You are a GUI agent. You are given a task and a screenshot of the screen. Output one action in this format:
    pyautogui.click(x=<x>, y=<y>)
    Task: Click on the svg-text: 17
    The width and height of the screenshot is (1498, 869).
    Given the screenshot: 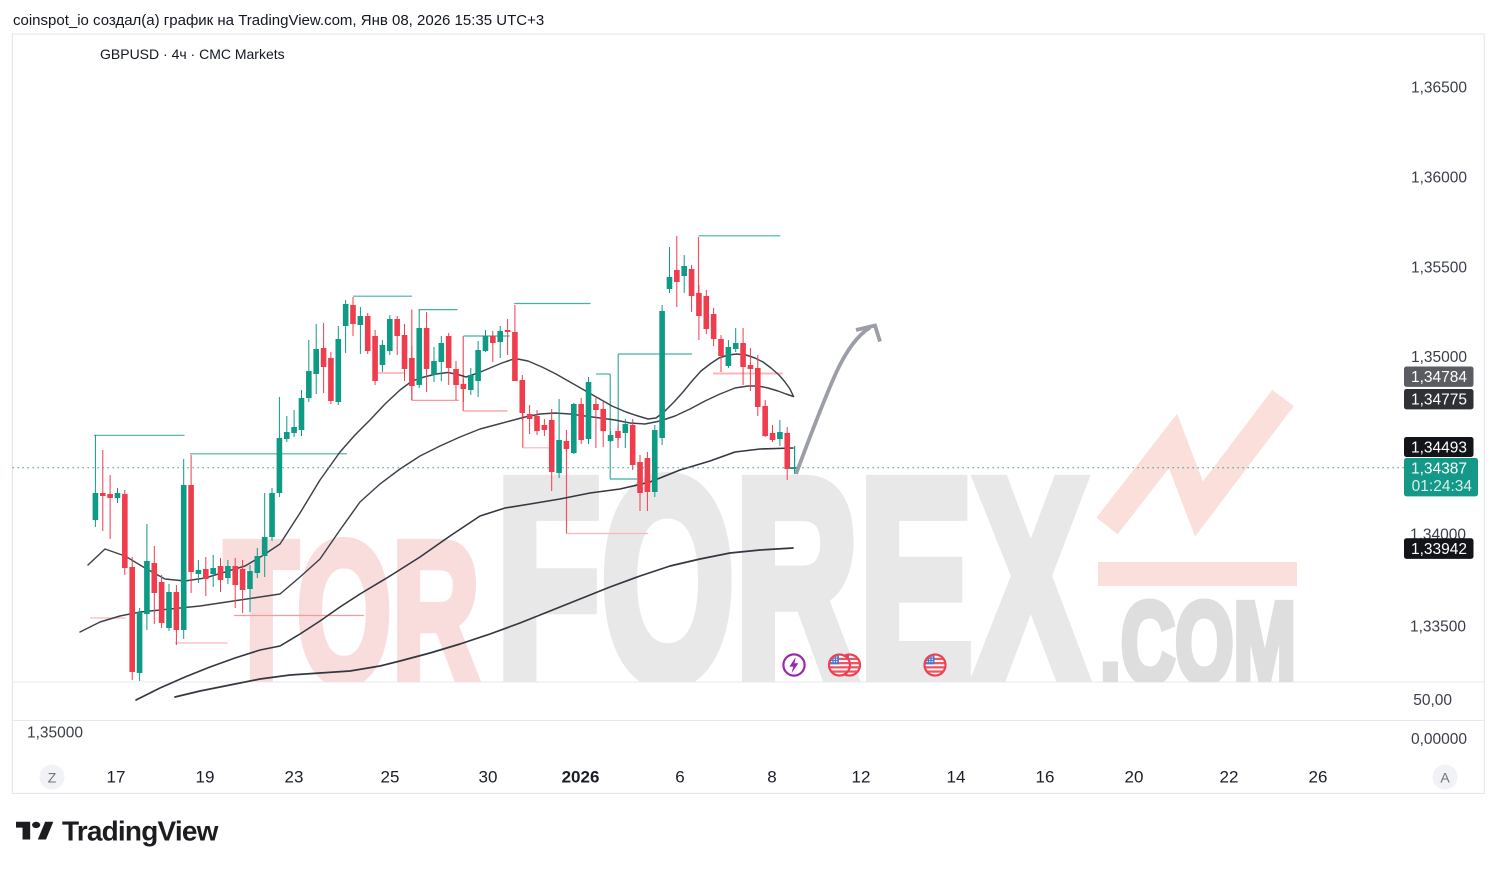 What is the action you would take?
    pyautogui.click(x=116, y=776)
    